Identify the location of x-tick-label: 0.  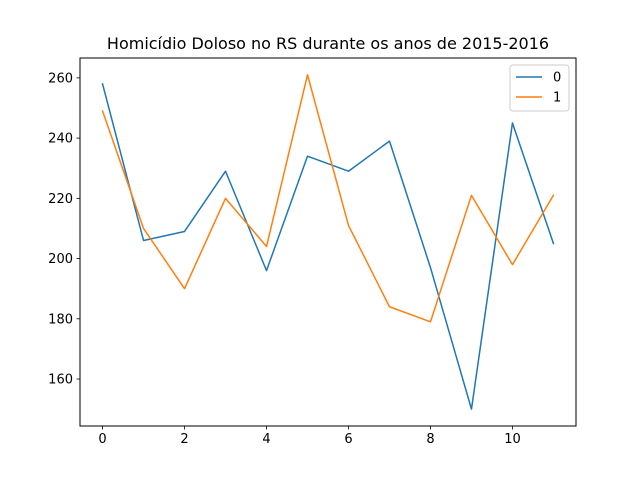
(102, 439).